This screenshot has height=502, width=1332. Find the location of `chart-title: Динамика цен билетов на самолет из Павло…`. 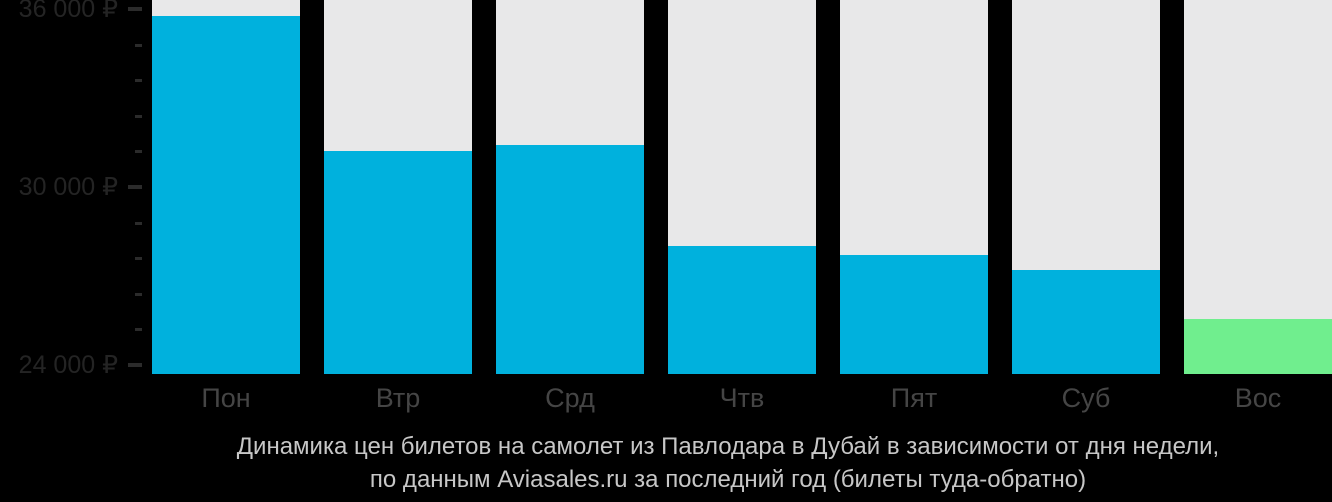

chart-title: Динамика цен билетов на самолет из Павло… is located at coordinates (727, 463).